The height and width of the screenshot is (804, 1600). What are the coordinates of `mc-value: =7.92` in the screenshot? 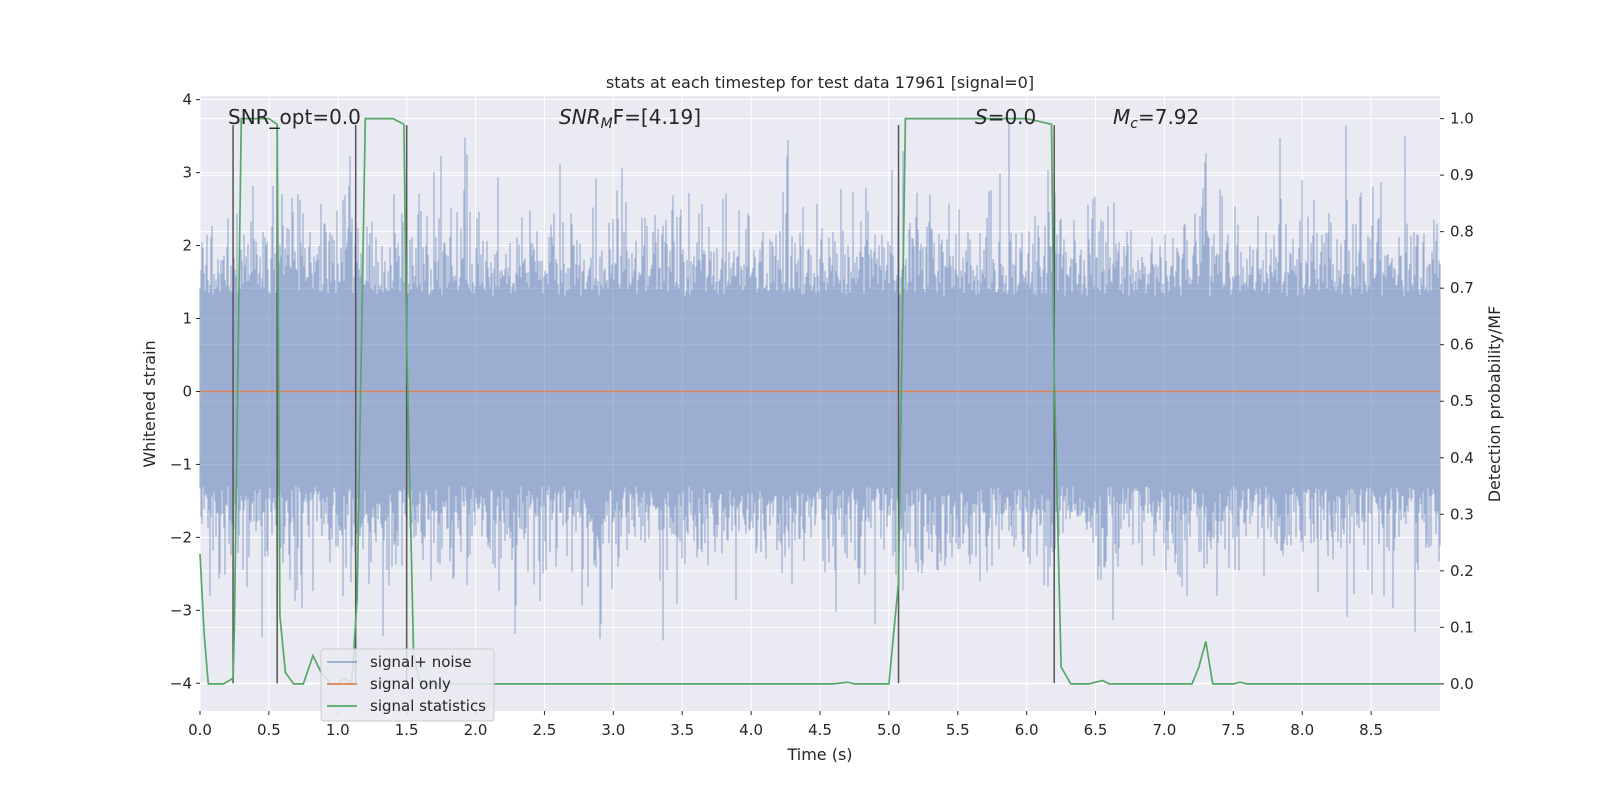 It's located at (1168, 117).